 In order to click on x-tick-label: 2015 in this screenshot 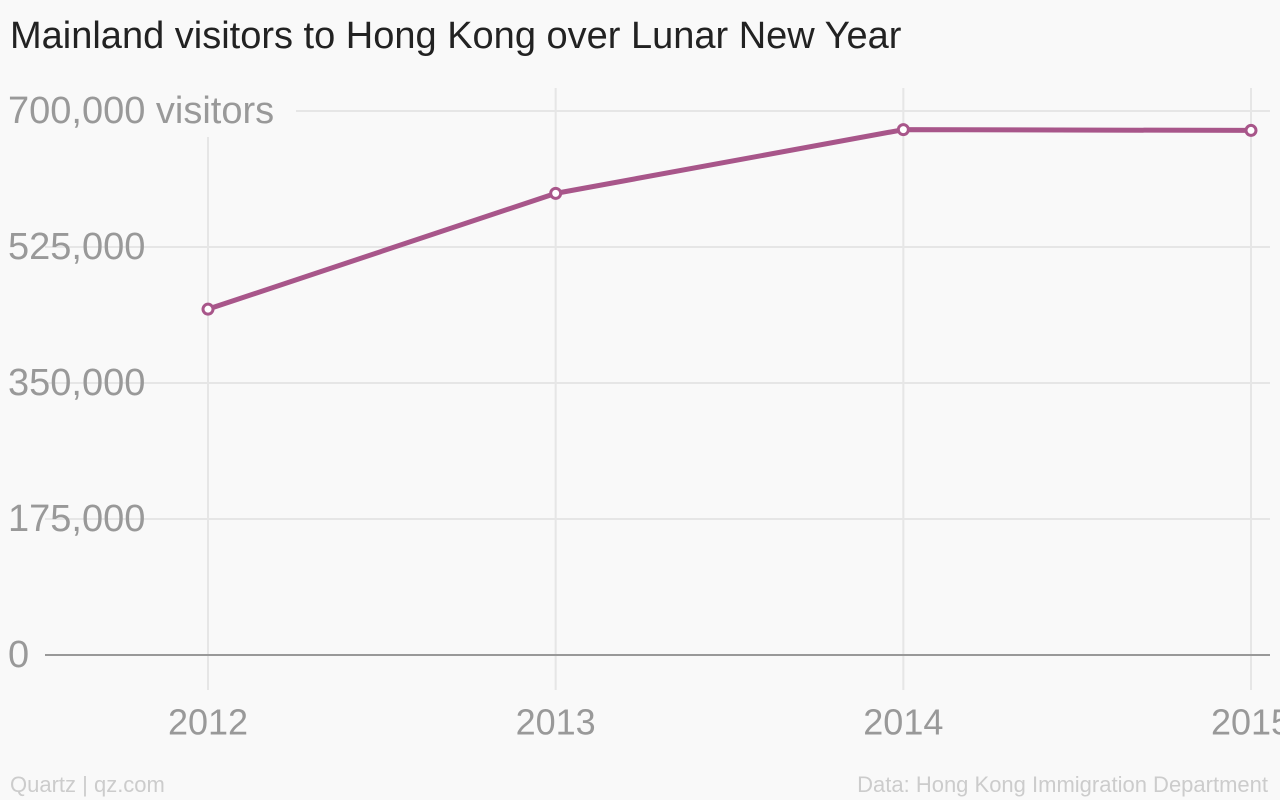, I will do `click(1245, 722)`.